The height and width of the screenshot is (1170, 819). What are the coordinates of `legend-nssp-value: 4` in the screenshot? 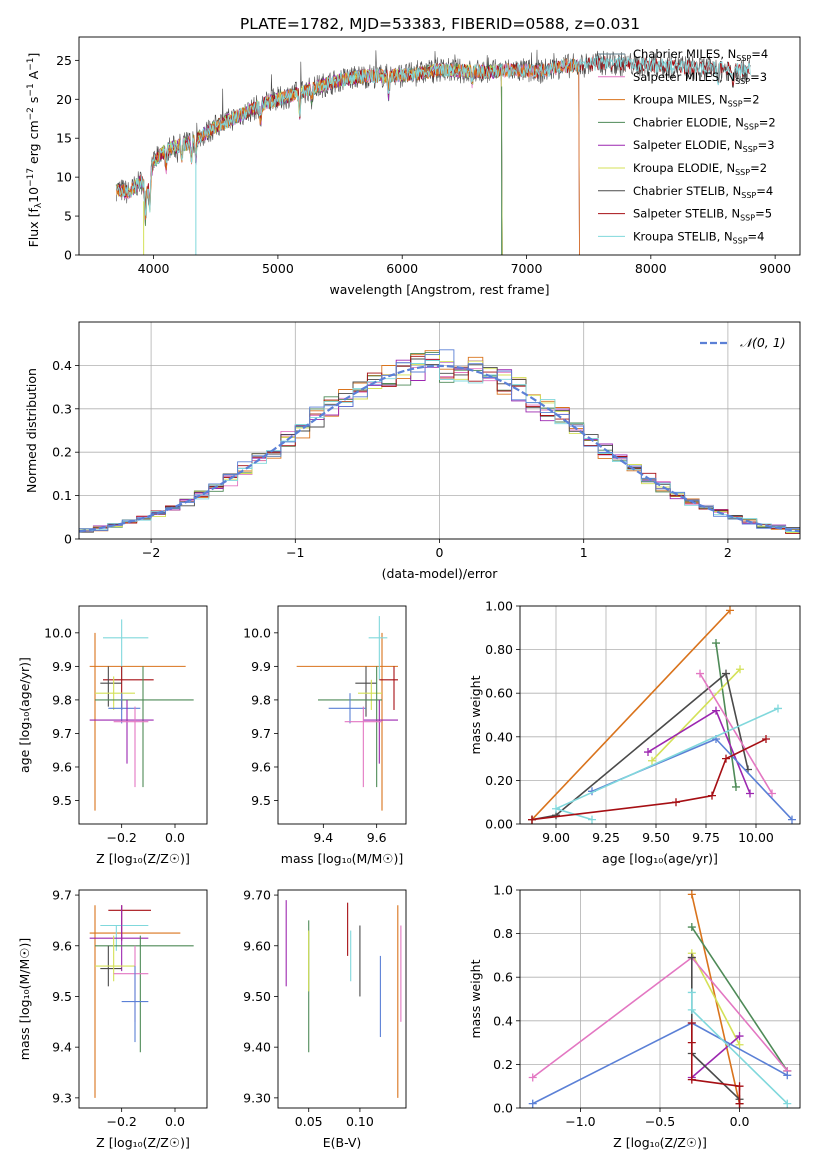 It's located at (764, 54).